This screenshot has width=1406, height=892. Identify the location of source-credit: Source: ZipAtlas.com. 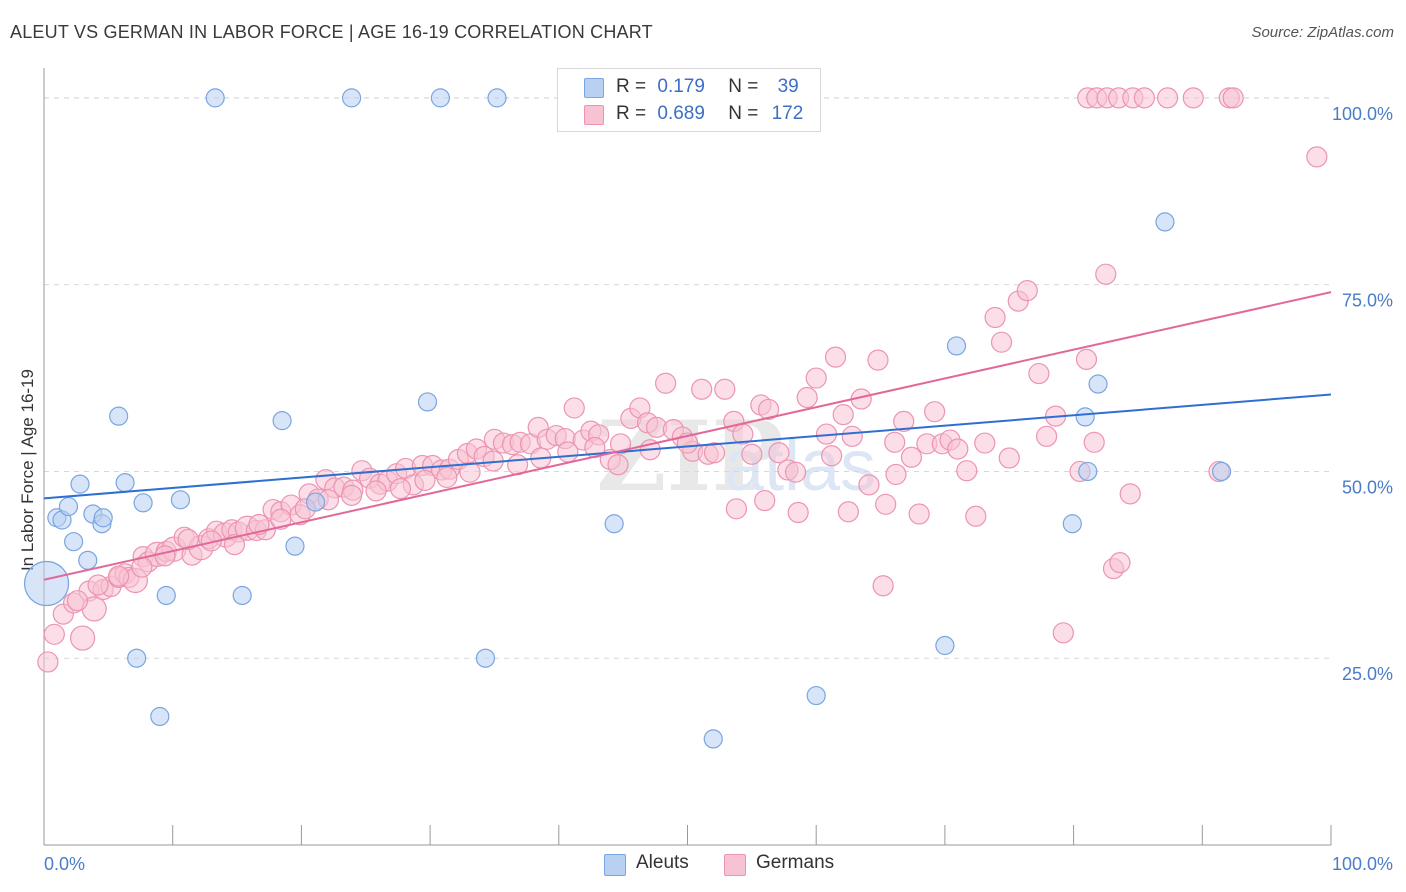
(1322, 32).